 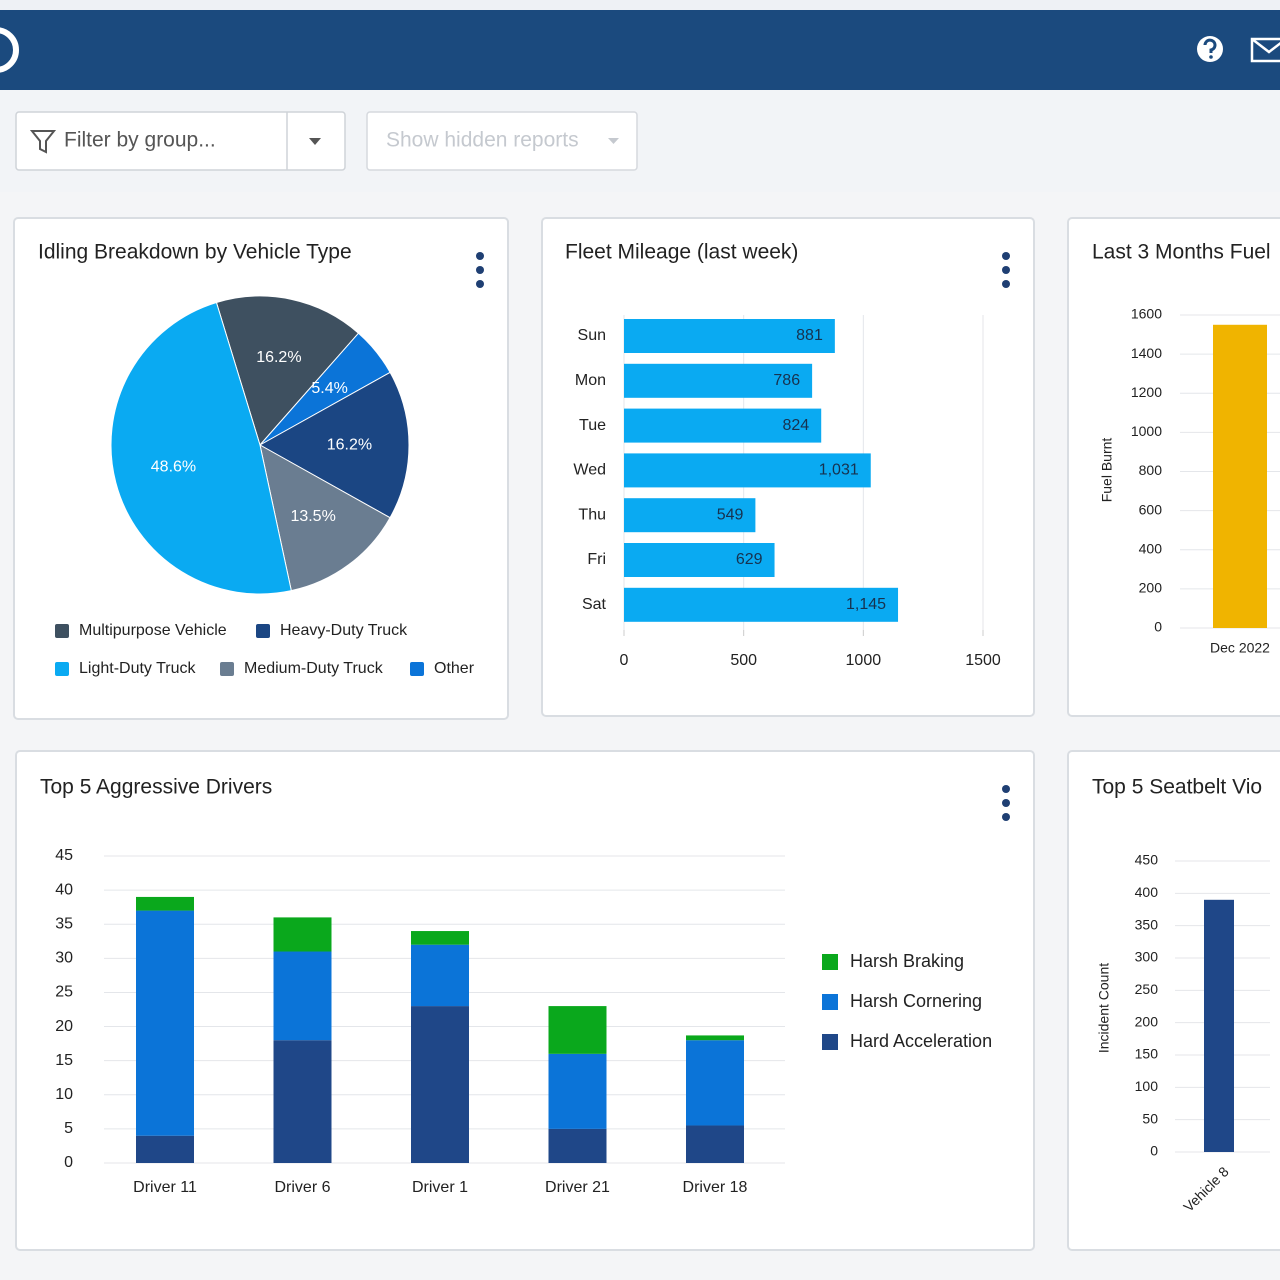 I want to click on y-tick-label: 1200, so click(x=1146, y=392).